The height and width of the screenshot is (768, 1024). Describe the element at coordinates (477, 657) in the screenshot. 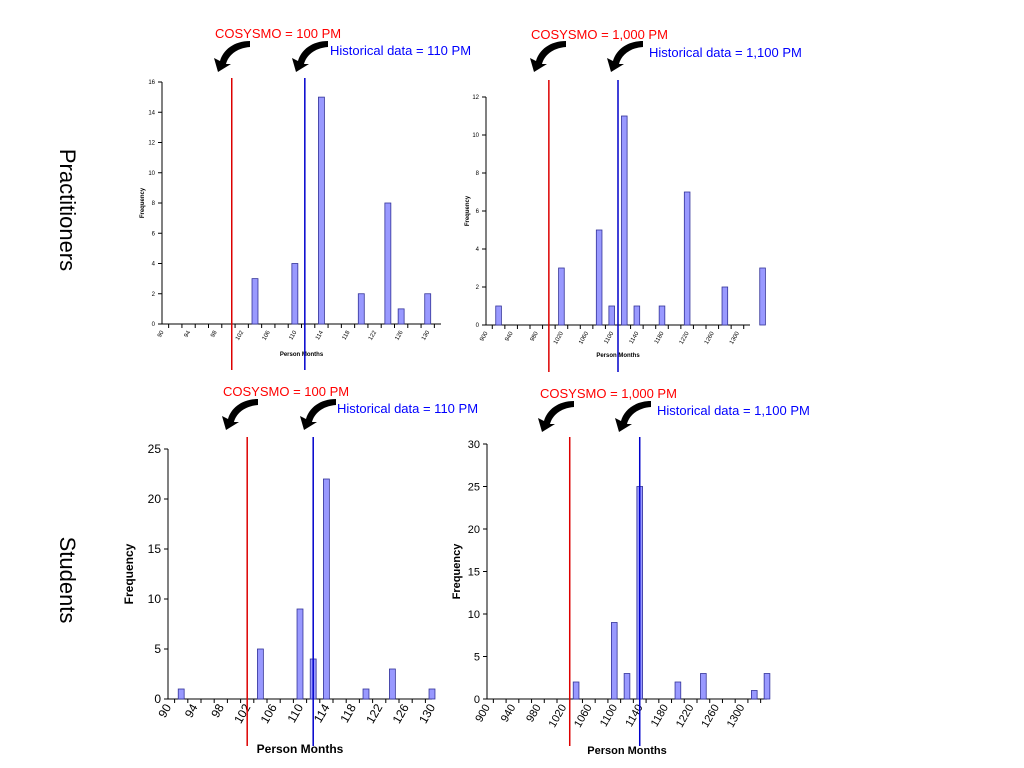

I see `y-tick-label: 5` at that location.